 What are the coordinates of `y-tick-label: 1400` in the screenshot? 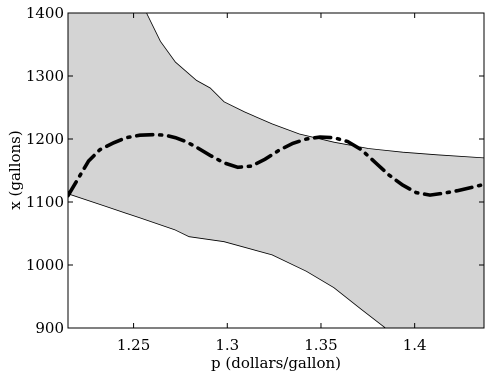 It's located at (45, 13).